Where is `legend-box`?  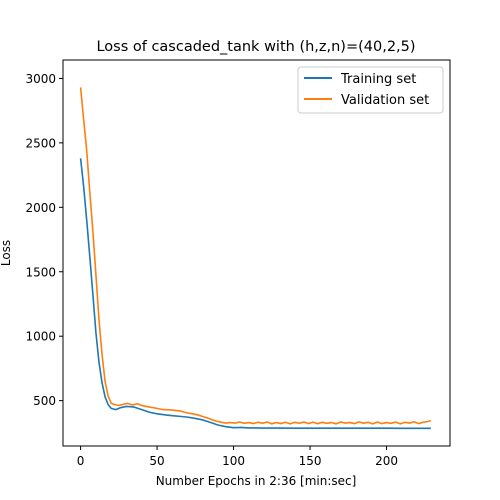
legend-box is located at coordinates (370, 90).